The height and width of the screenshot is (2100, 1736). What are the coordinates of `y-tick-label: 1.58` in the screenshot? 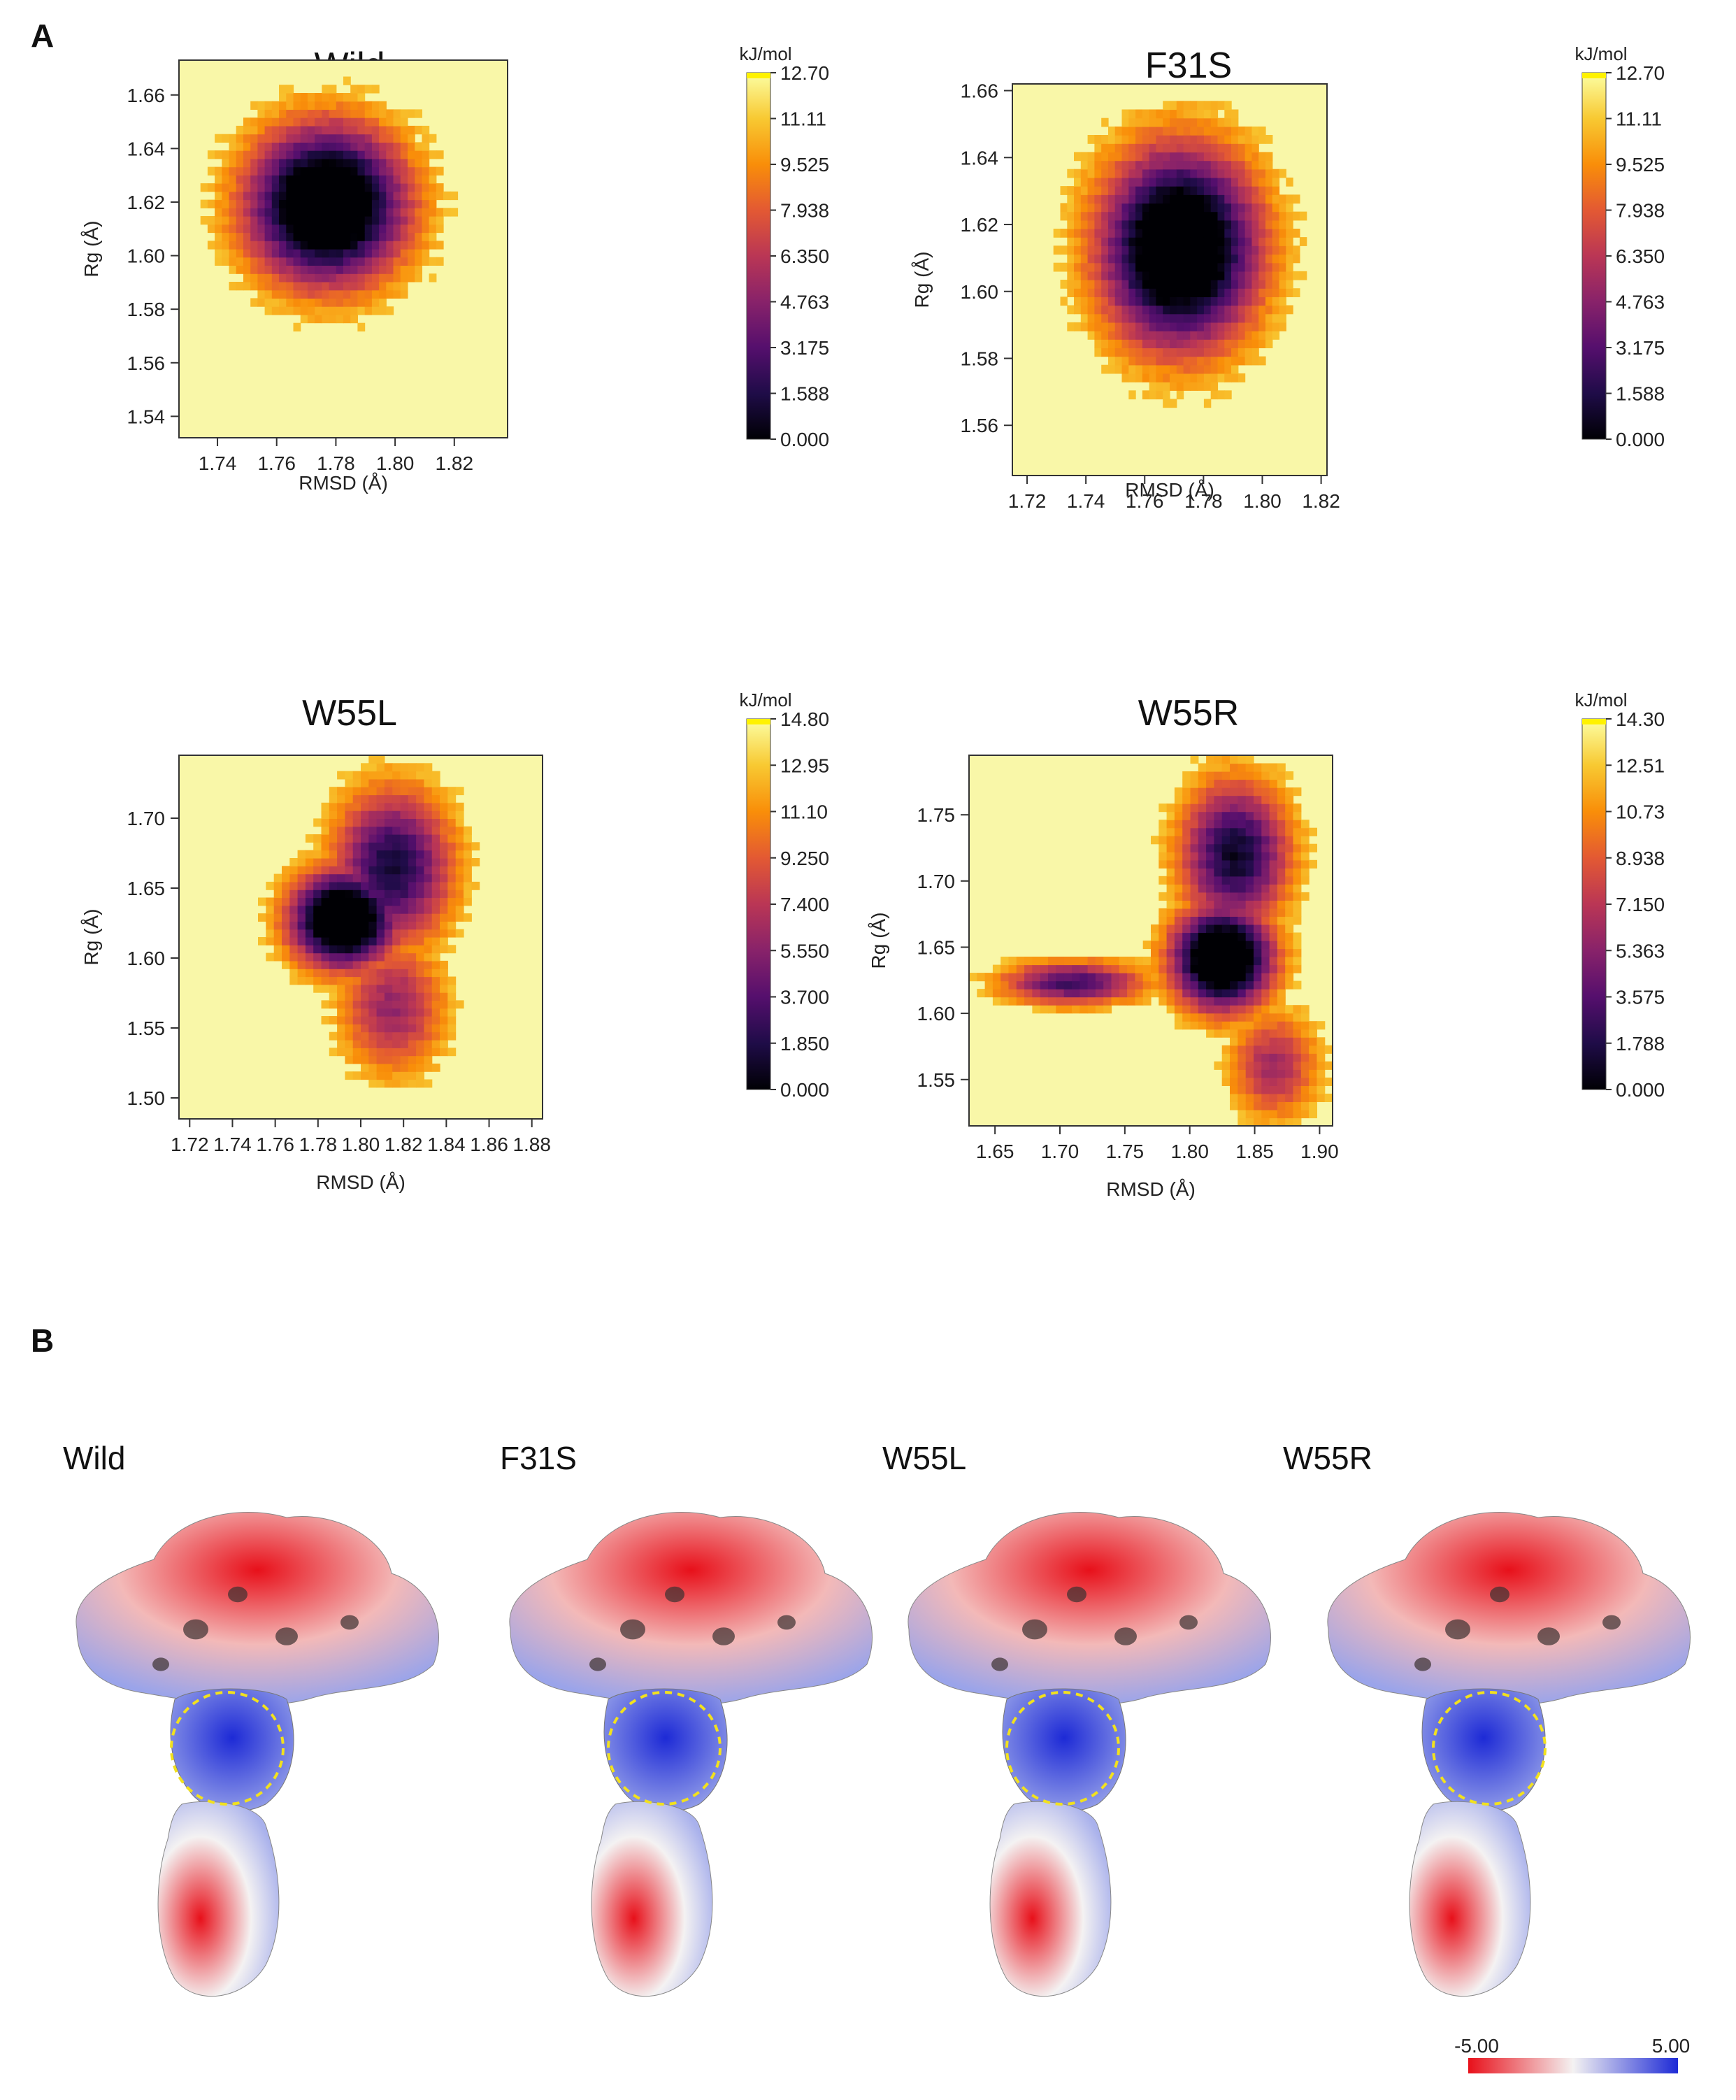 It's located at (146, 309).